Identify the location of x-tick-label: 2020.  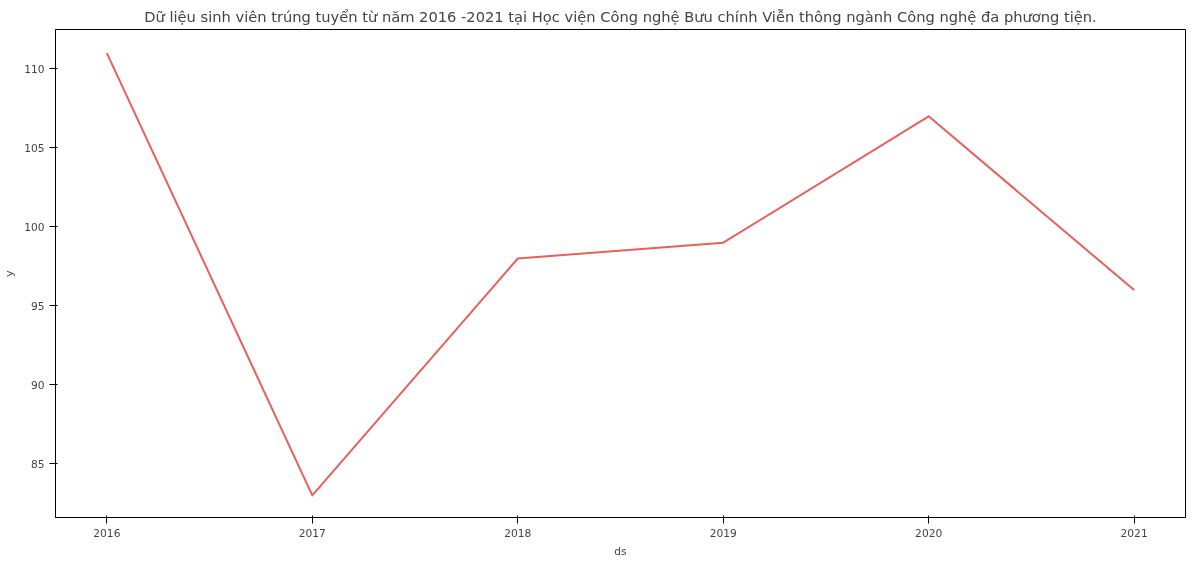
(929, 533).